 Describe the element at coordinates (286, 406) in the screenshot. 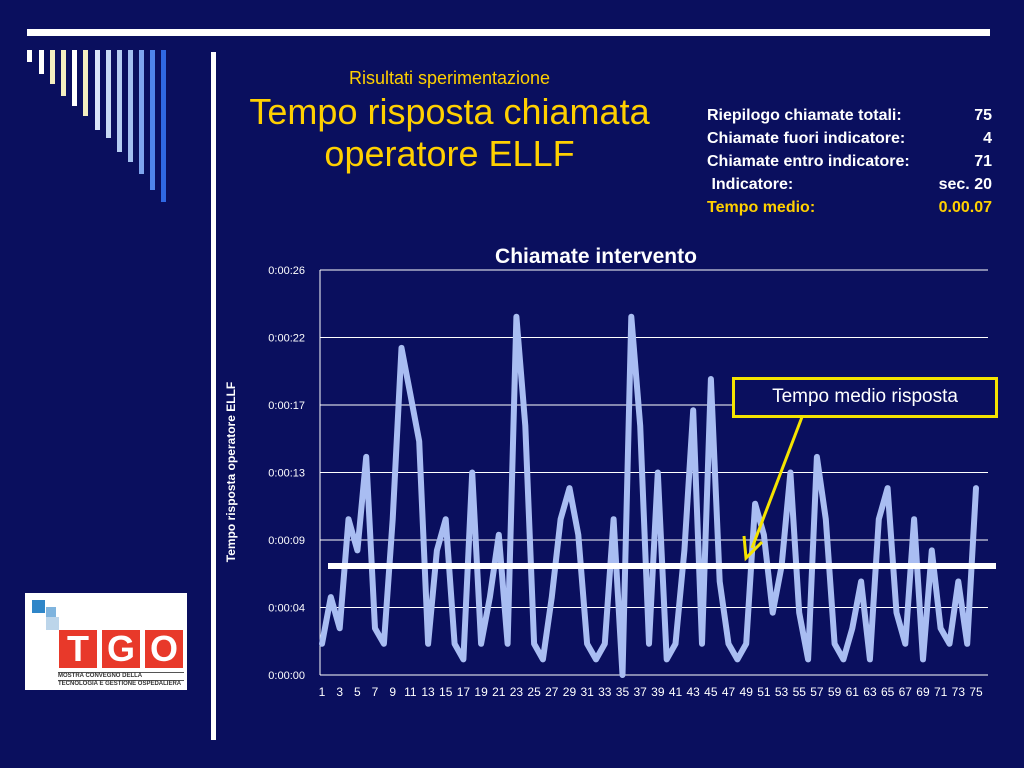

I see `y-tick-label: 0:00:17` at that location.